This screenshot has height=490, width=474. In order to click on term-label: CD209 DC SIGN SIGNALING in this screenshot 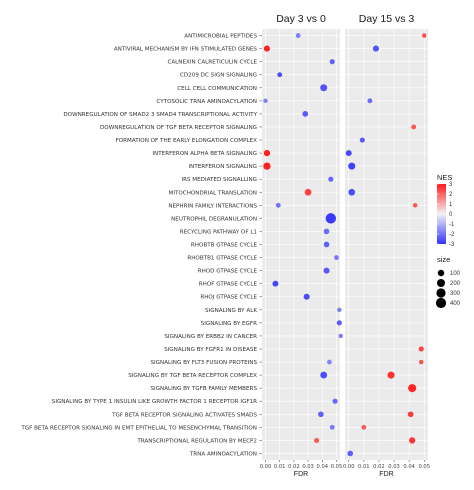, I will do `click(218, 76)`.